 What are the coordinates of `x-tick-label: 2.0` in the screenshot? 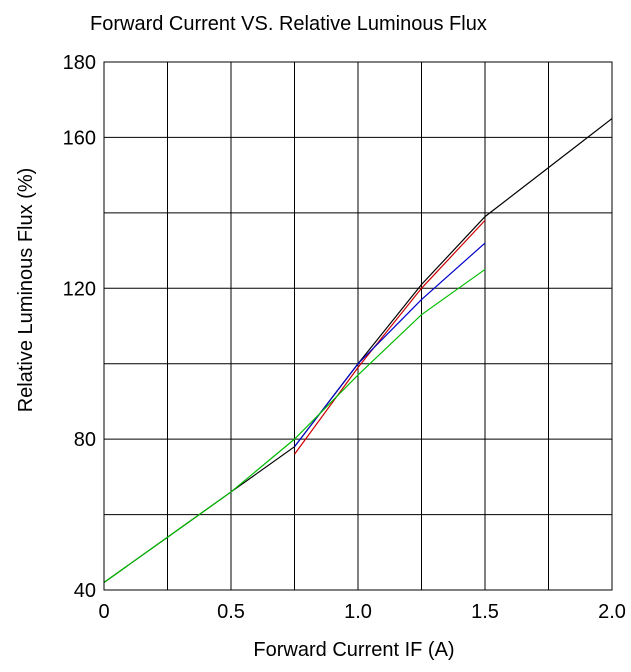 It's located at (612, 612).